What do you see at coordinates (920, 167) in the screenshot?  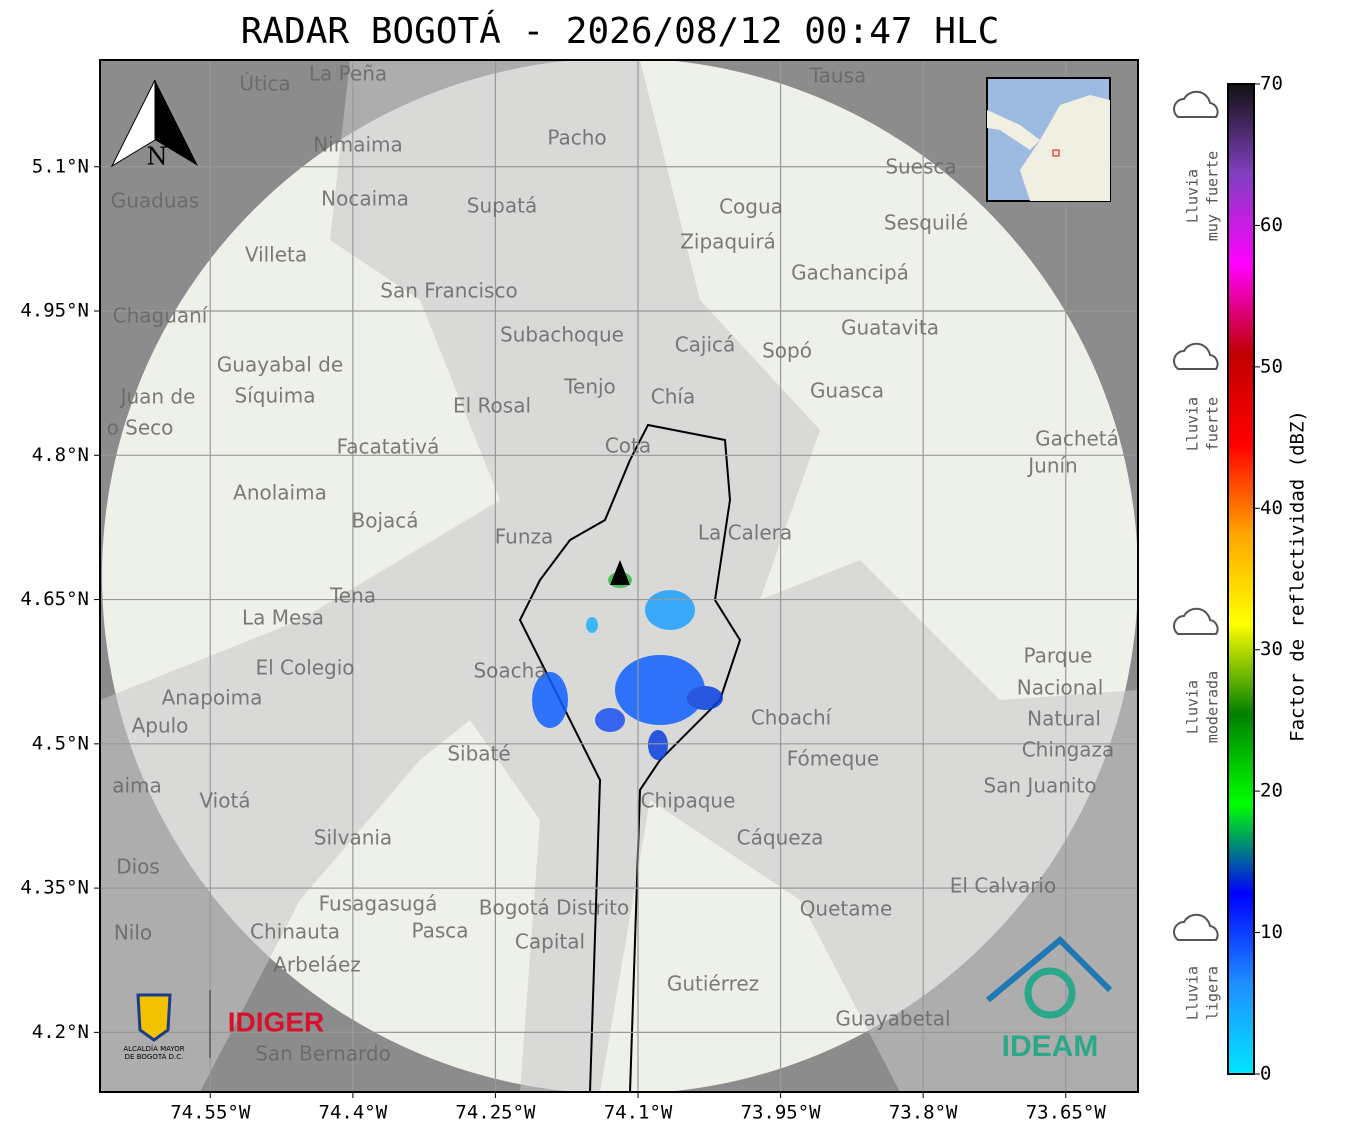 I see `place-label: Suesca` at bounding box center [920, 167].